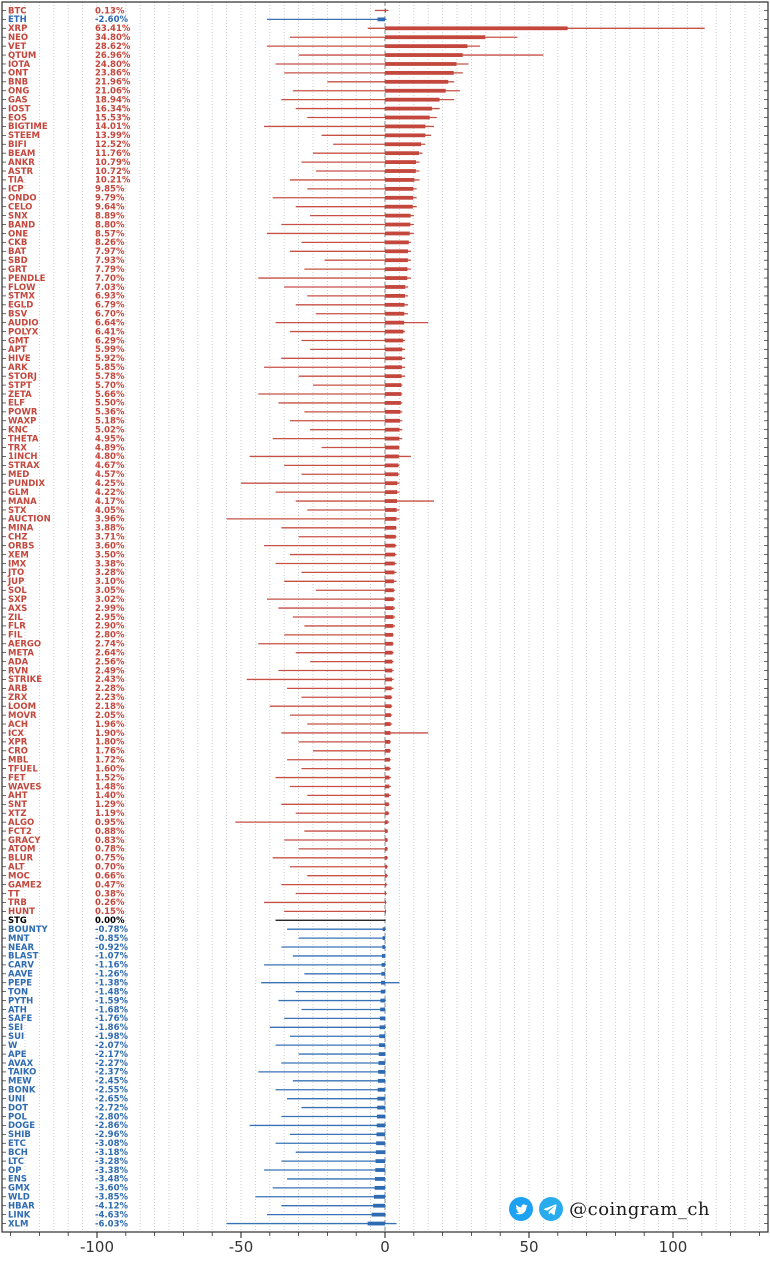 The image size is (770, 1261). I want to click on ticker-label: IOTA, so click(19, 65).